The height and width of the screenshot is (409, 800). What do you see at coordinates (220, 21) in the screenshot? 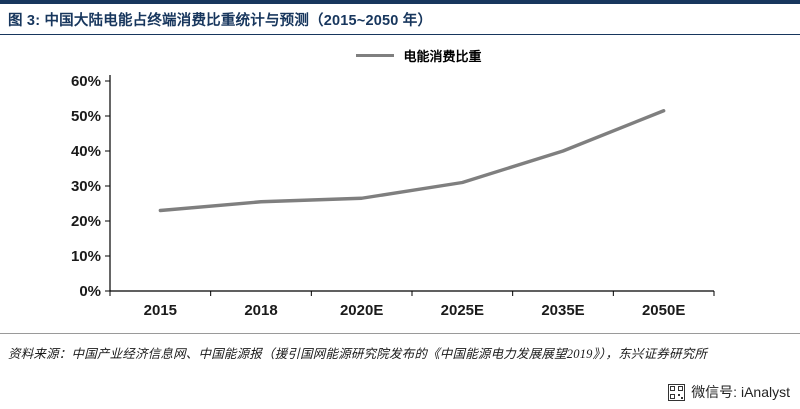
I see `figure-title: 图 3: 中国大陆电能占终端消费比重统计与预测（2015~2050 年）` at bounding box center [220, 21].